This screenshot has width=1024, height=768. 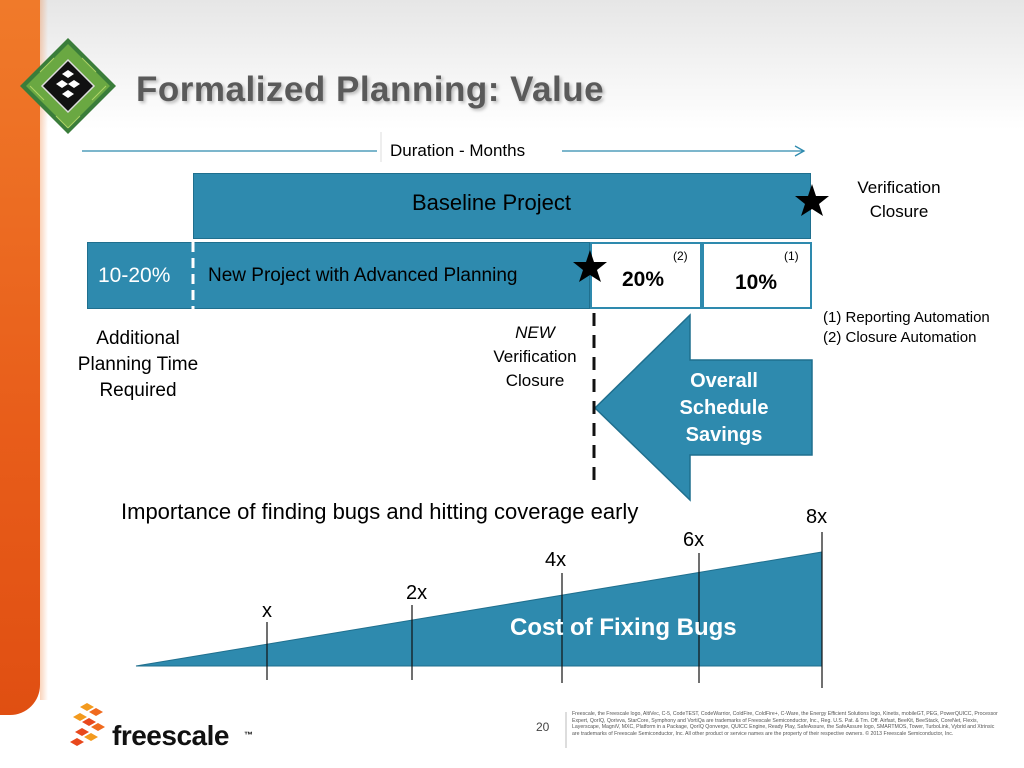 I want to click on cost-tick-lines, so click(x=544, y=610).